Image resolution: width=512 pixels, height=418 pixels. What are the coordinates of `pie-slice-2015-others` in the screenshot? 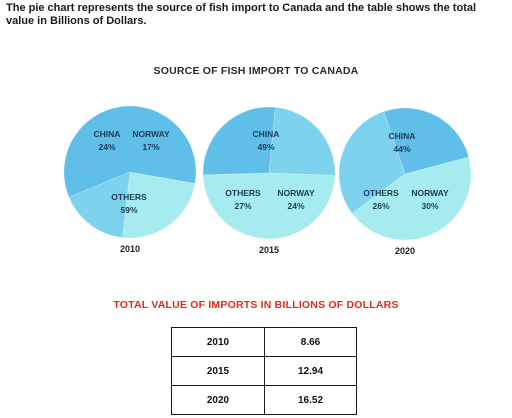 It's located at (239, 141).